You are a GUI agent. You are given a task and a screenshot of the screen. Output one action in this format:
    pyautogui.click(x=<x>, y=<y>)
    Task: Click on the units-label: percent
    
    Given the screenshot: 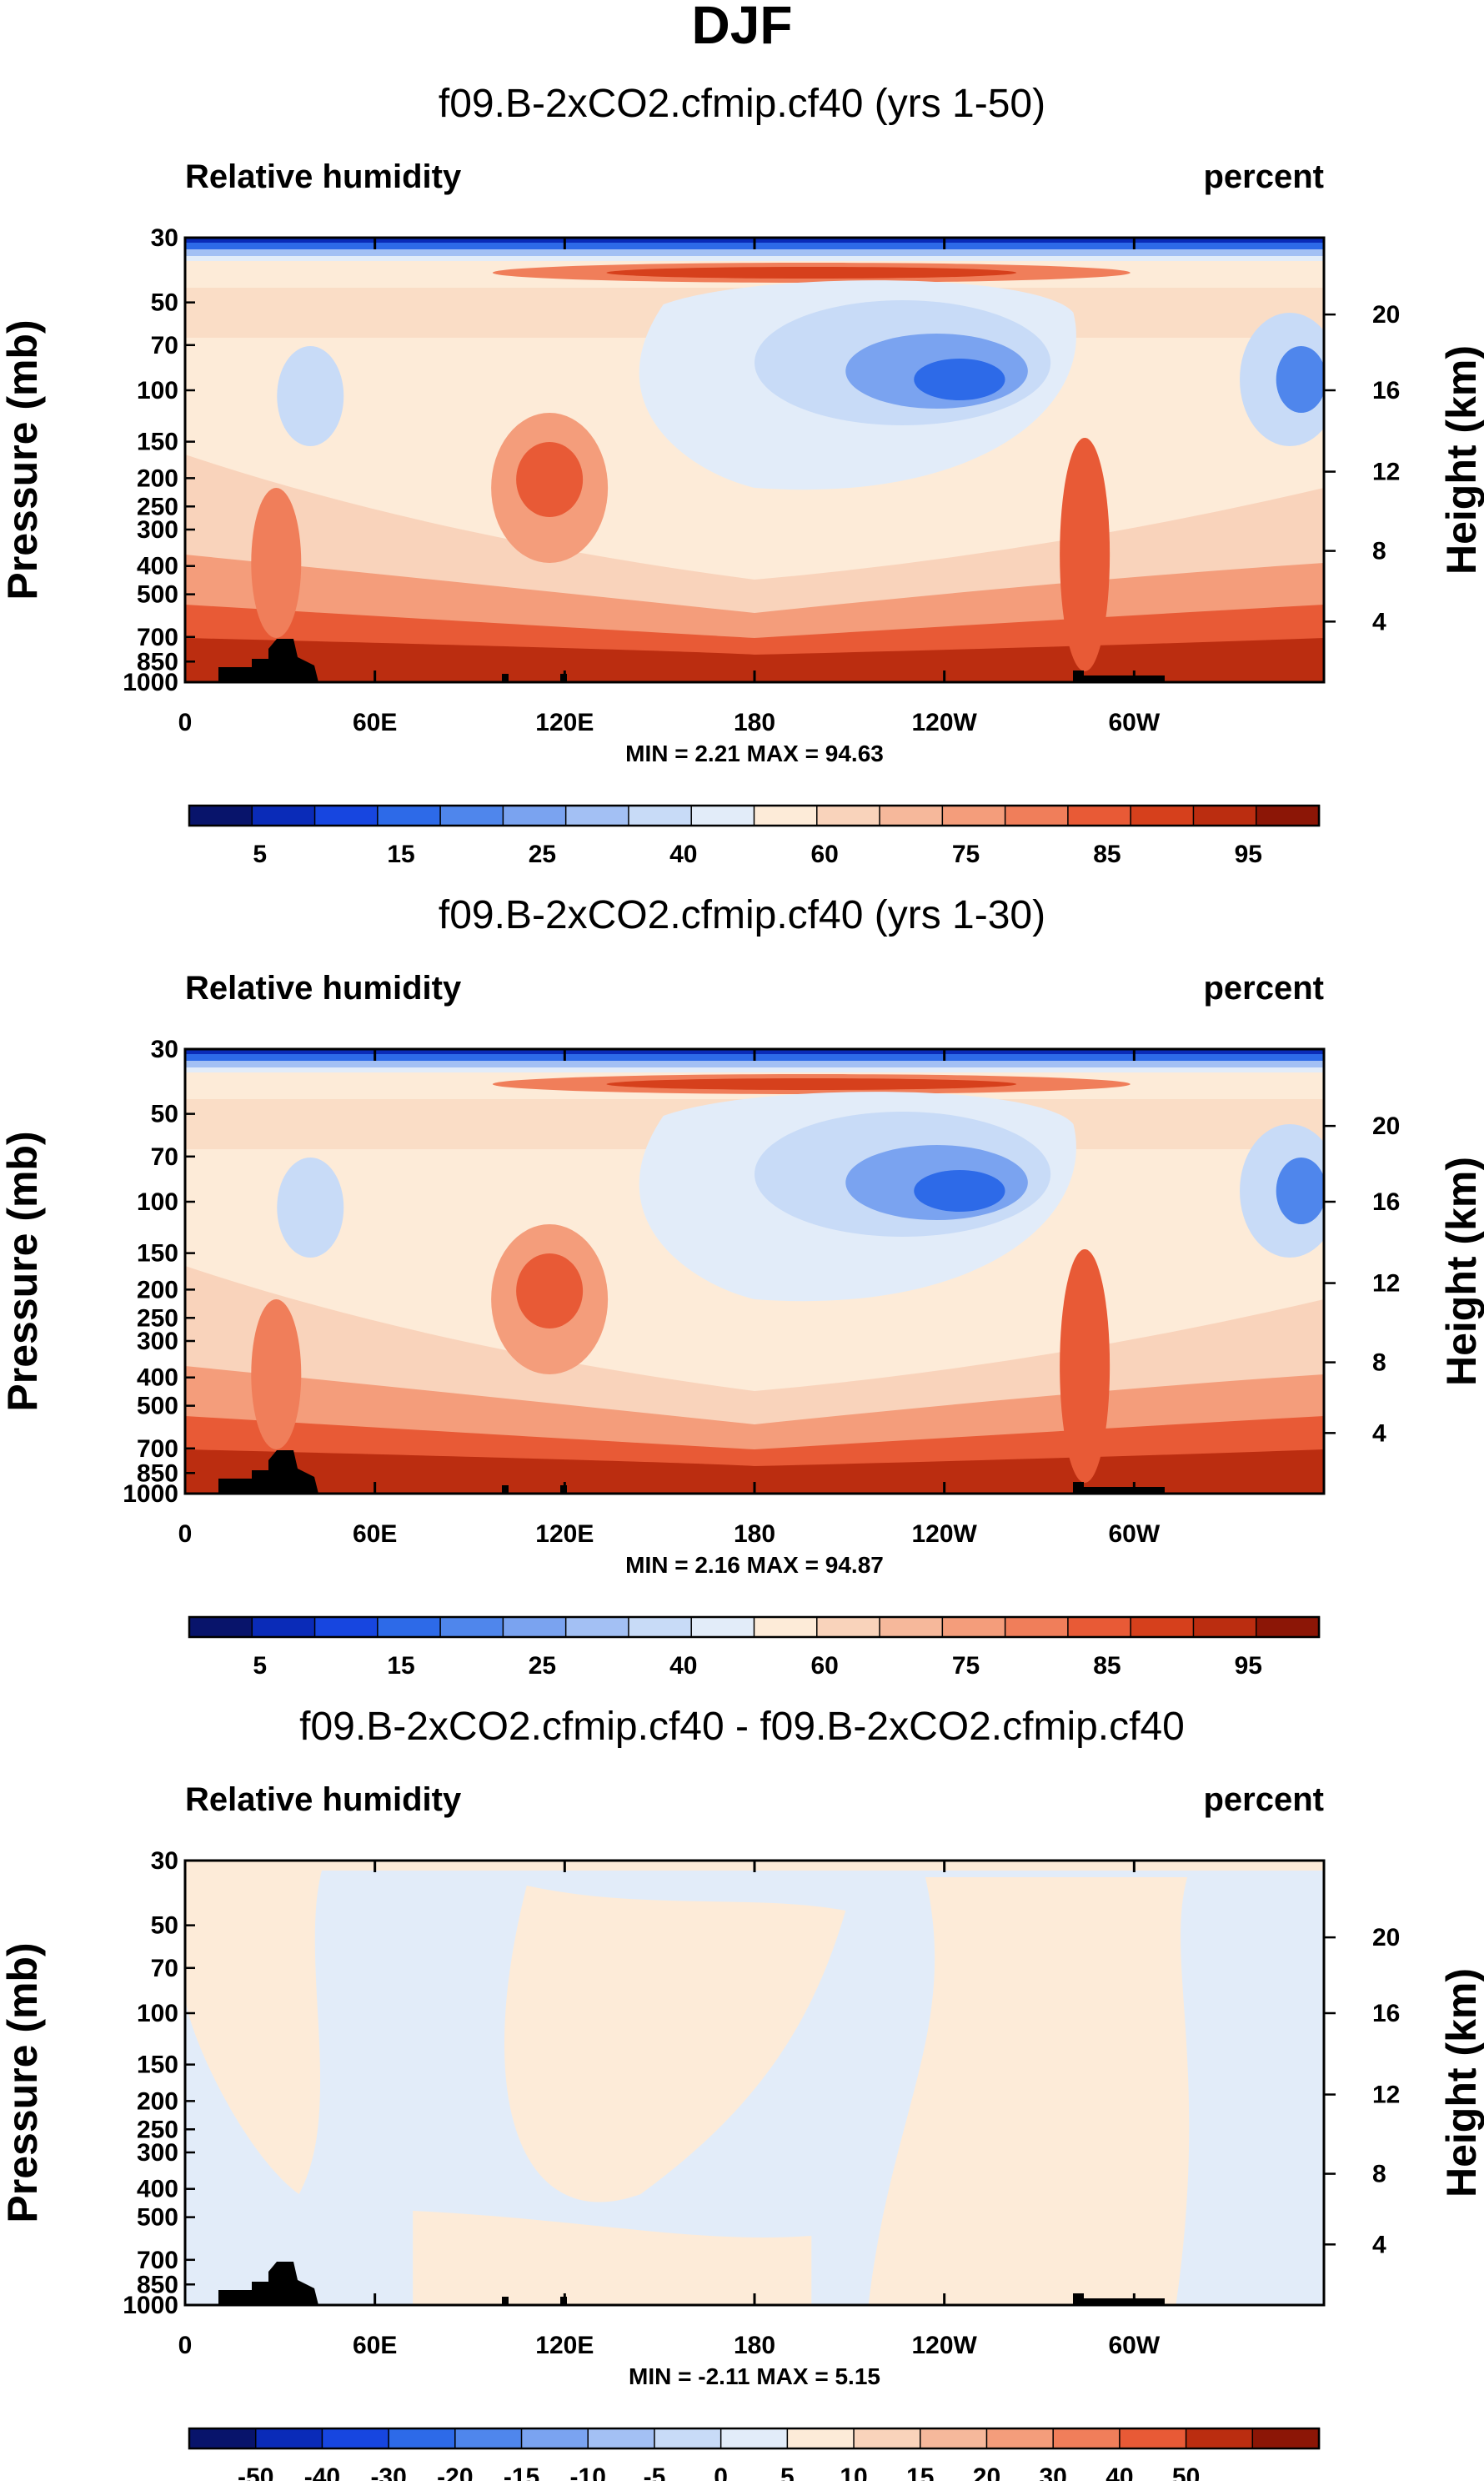 What is the action you would take?
    pyautogui.click(x=1264, y=176)
    